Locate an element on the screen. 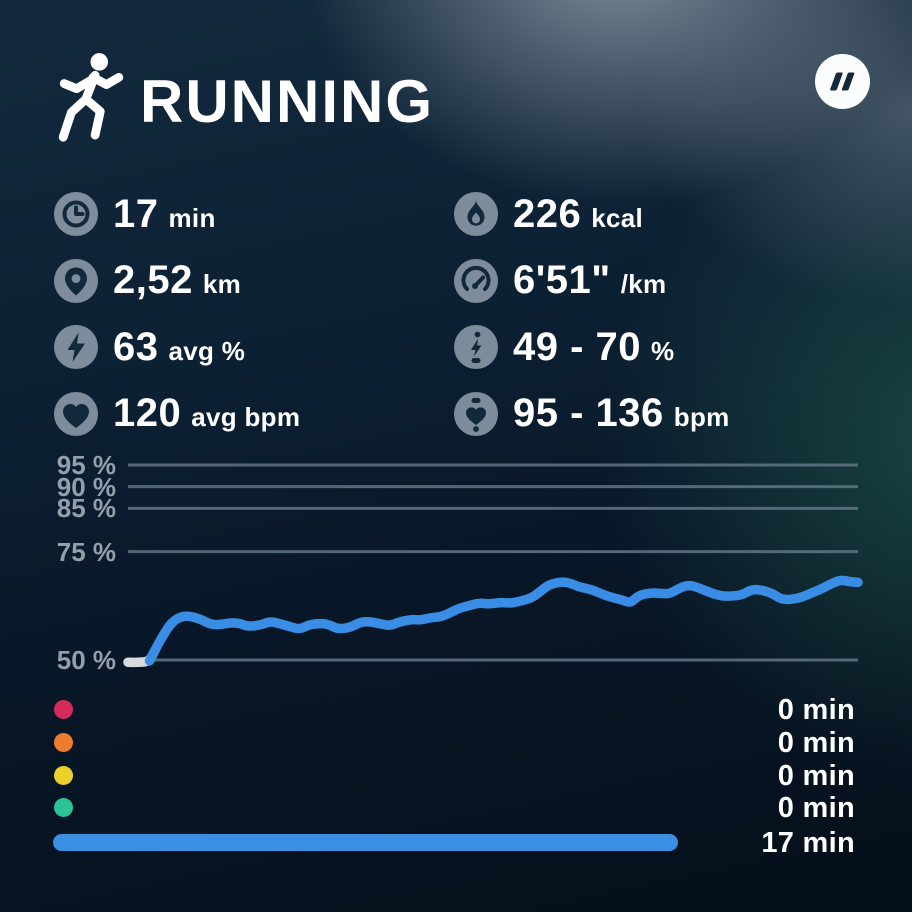  zone-dot-red is located at coordinates (63, 709).